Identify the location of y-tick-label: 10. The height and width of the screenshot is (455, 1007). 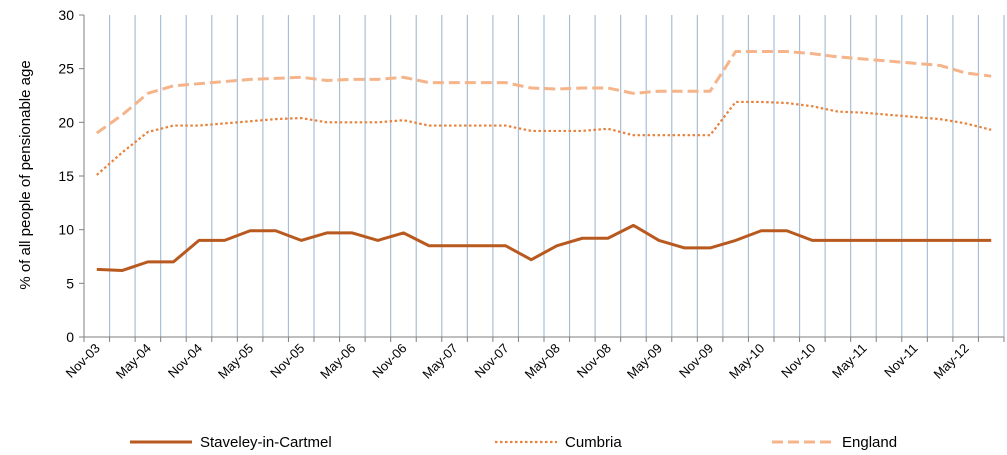
(66, 230).